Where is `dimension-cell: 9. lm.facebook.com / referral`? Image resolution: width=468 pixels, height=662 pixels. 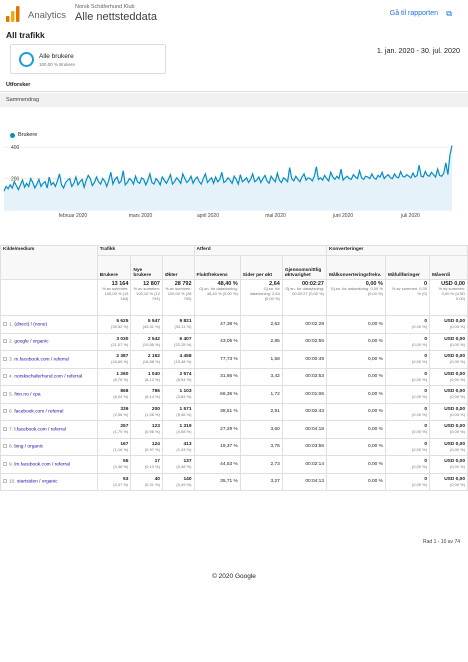 dimension-cell: 9. lm.facebook.com / referral is located at coordinates (49, 464).